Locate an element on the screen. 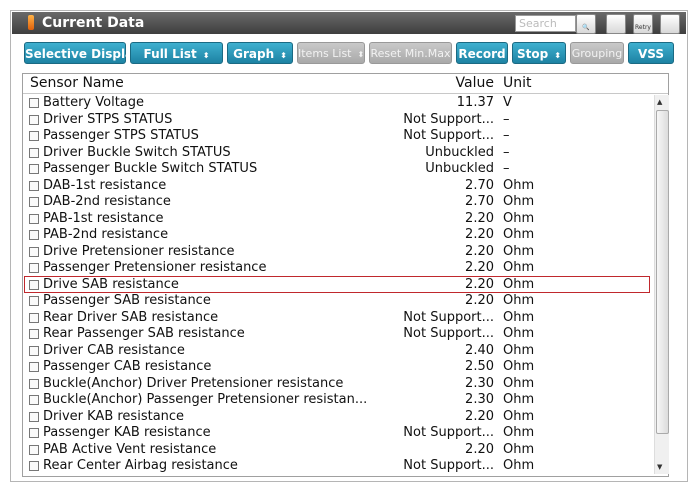 This screenshot has height=487, width=698. button-label: Reset Min.Max is located at coordinates (410, 53).